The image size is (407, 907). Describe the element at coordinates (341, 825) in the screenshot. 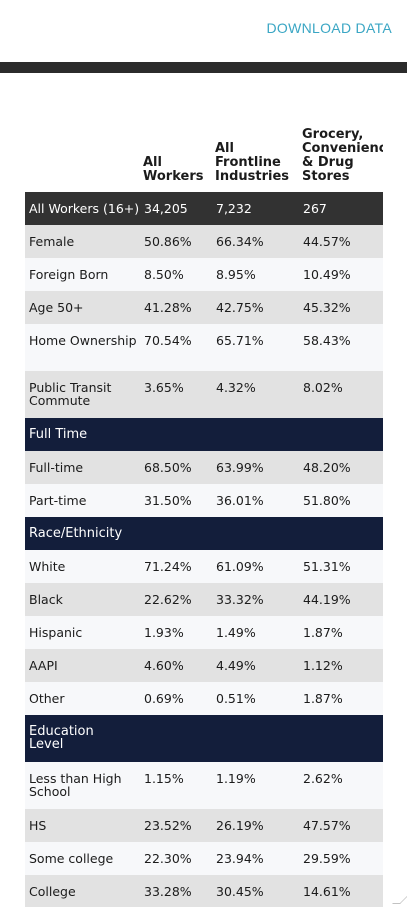

I see `table-cell: 47.57%` at that location.